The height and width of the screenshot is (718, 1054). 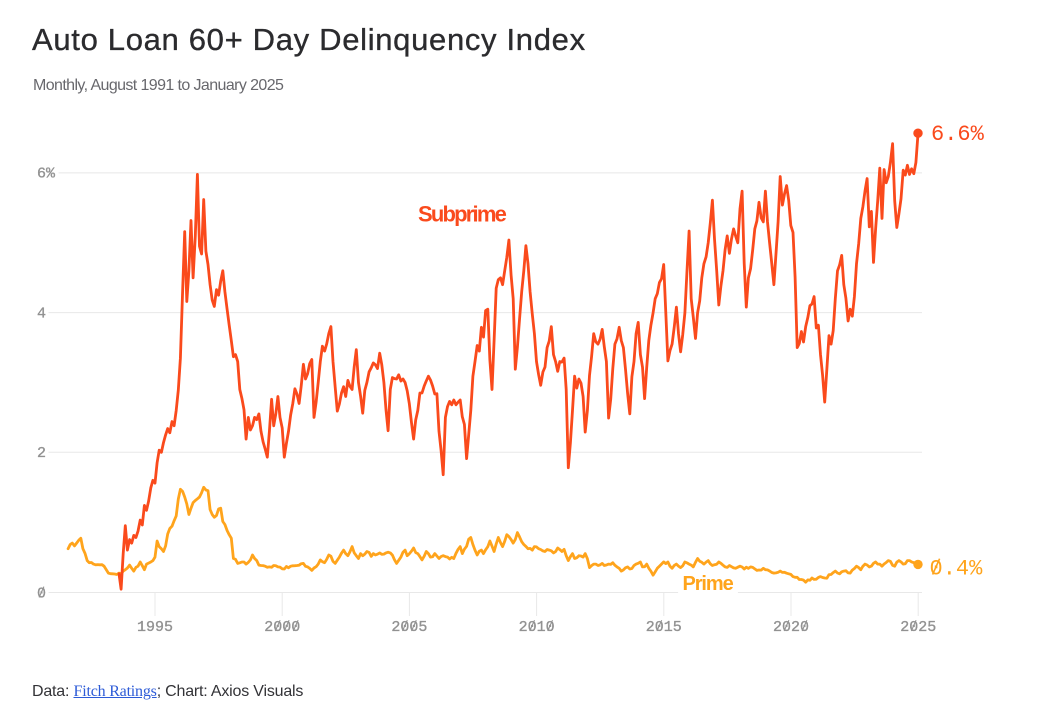 I want to click on svg-text: 6%, so click(x=46, y=174).